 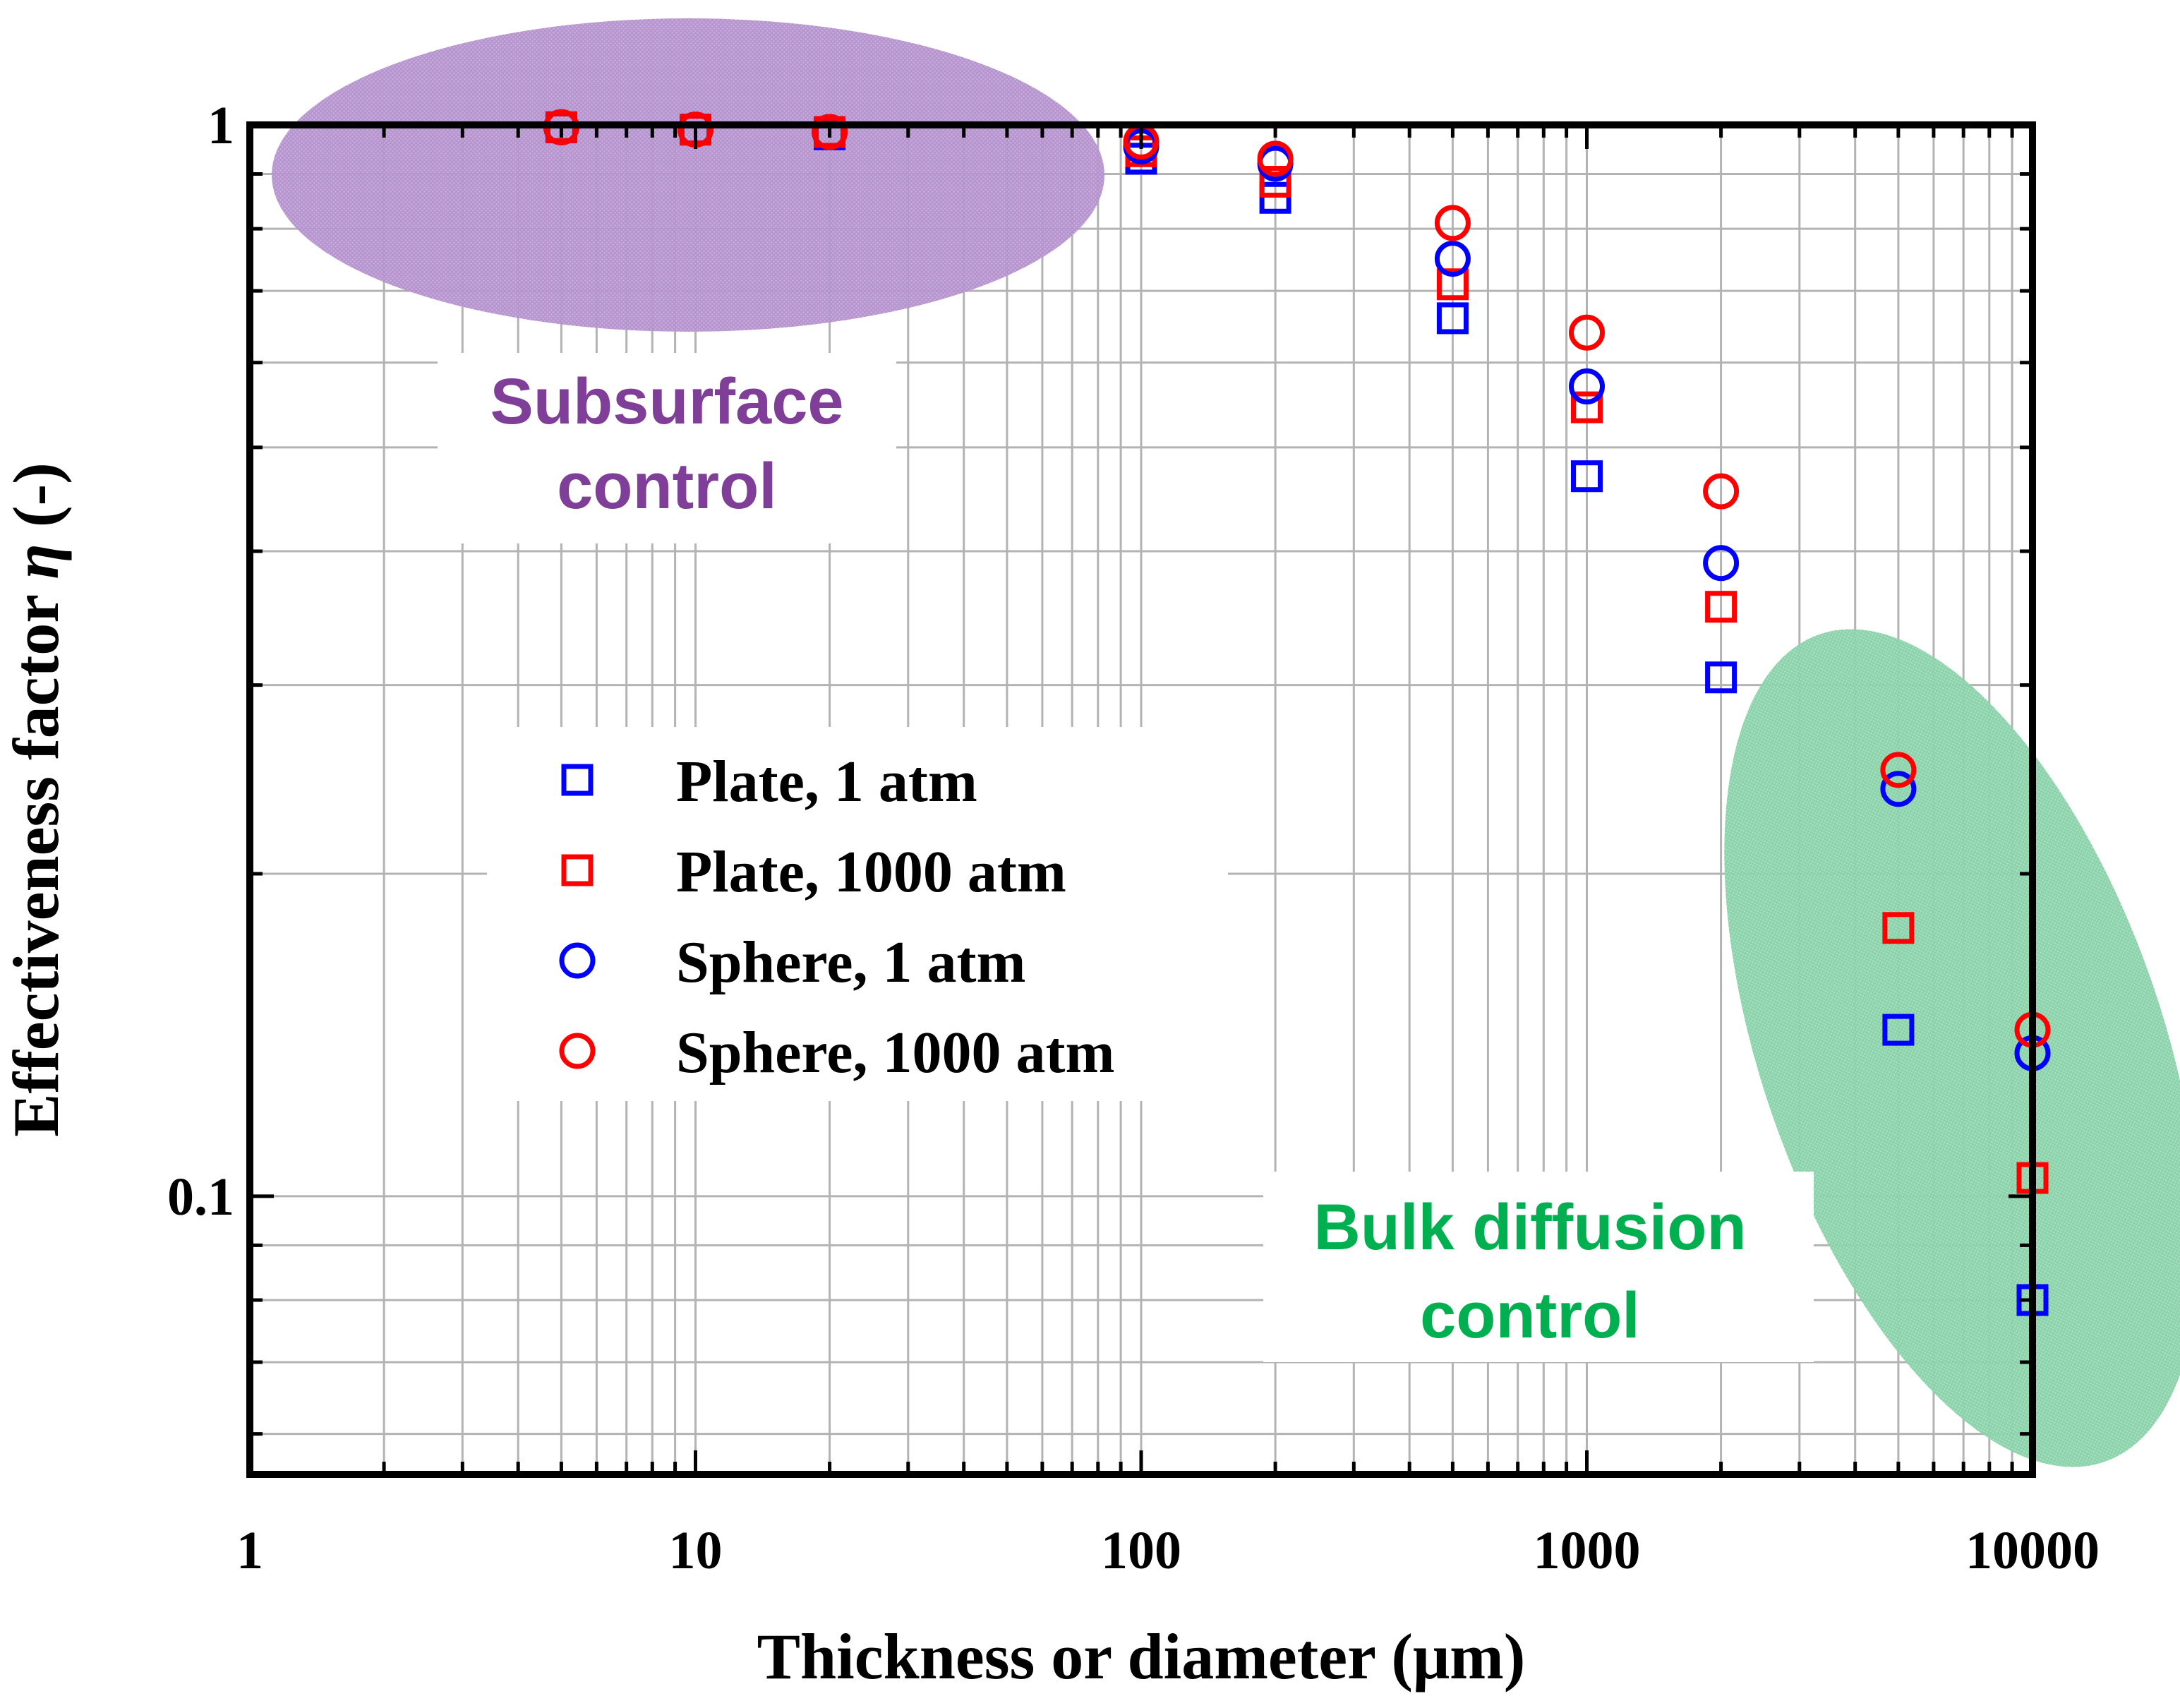 What do you see at coordinates (696, 1550) in the screenshot?
I see `x-tick-label: 10` at bounding box center [696, 1550].